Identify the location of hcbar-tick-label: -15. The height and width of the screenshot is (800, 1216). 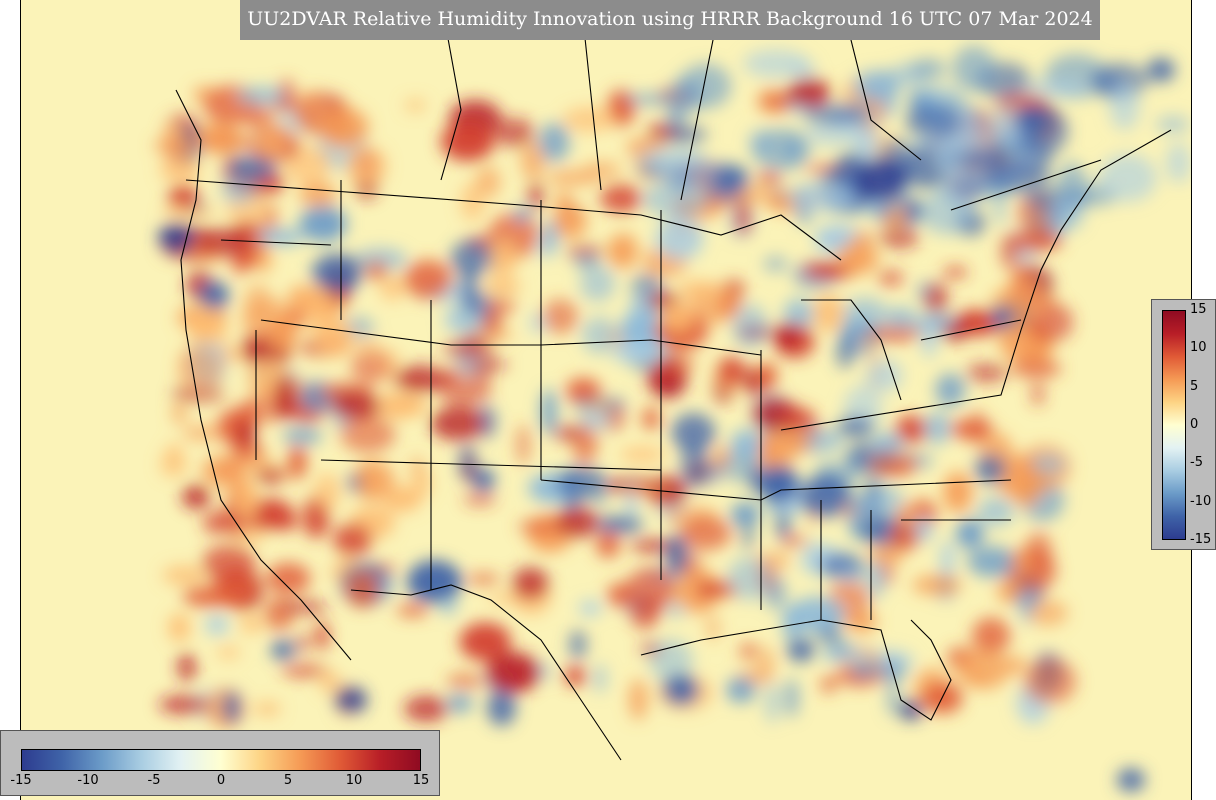
(21, 780).